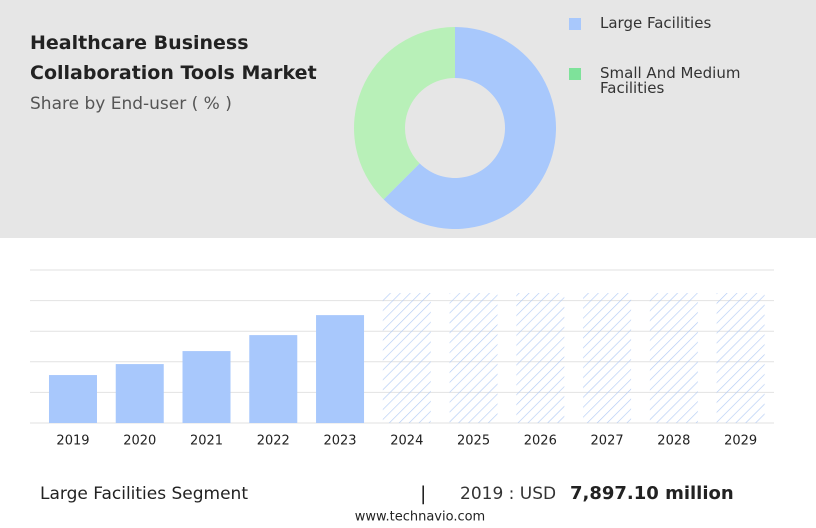 The height and width of the screenshot is (528, 816). What do you see at coordinates (206, 441) in the screenshot?
I see `x-tick-label: 2021` at bounding box center [206, 441].